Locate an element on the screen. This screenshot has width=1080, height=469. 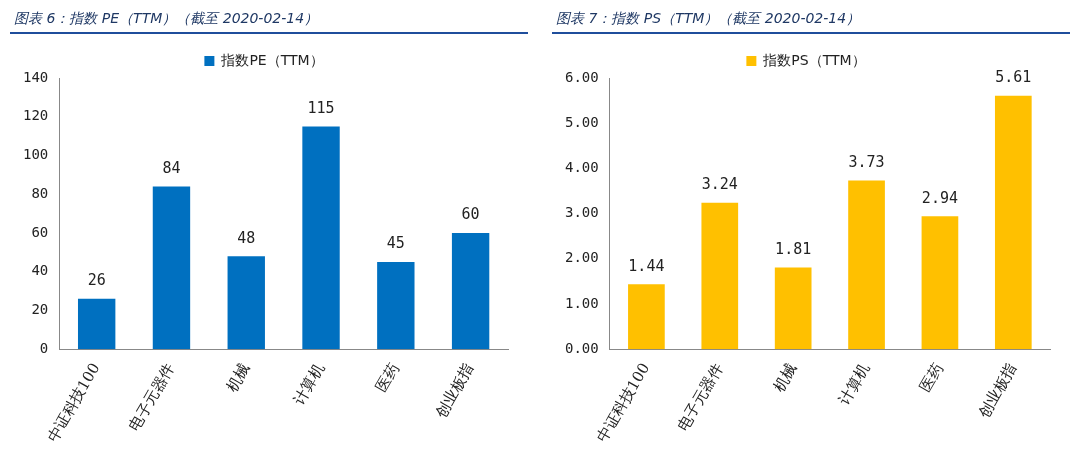
data-label: 2.94 is located at coordinates (939, 197).